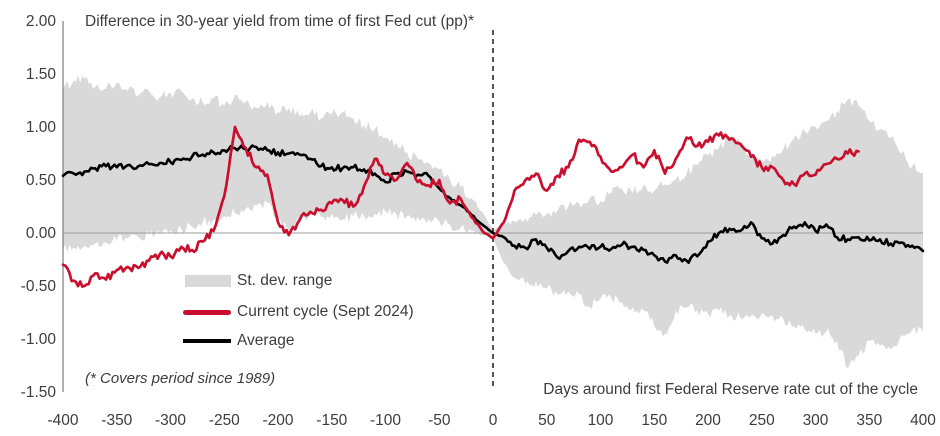  I want to click on x-tick-label: -50, so click(439, 420).